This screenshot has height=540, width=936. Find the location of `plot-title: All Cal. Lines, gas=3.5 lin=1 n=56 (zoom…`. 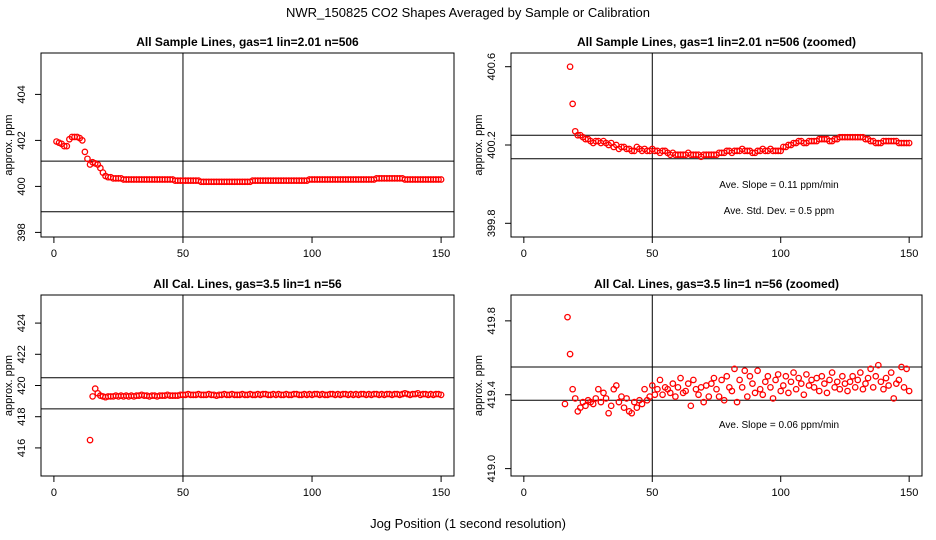

plot-title: All Cal. Lines, gas=3.5 lin=1 n=56 (zoom… is located at coordinates (716, 284).